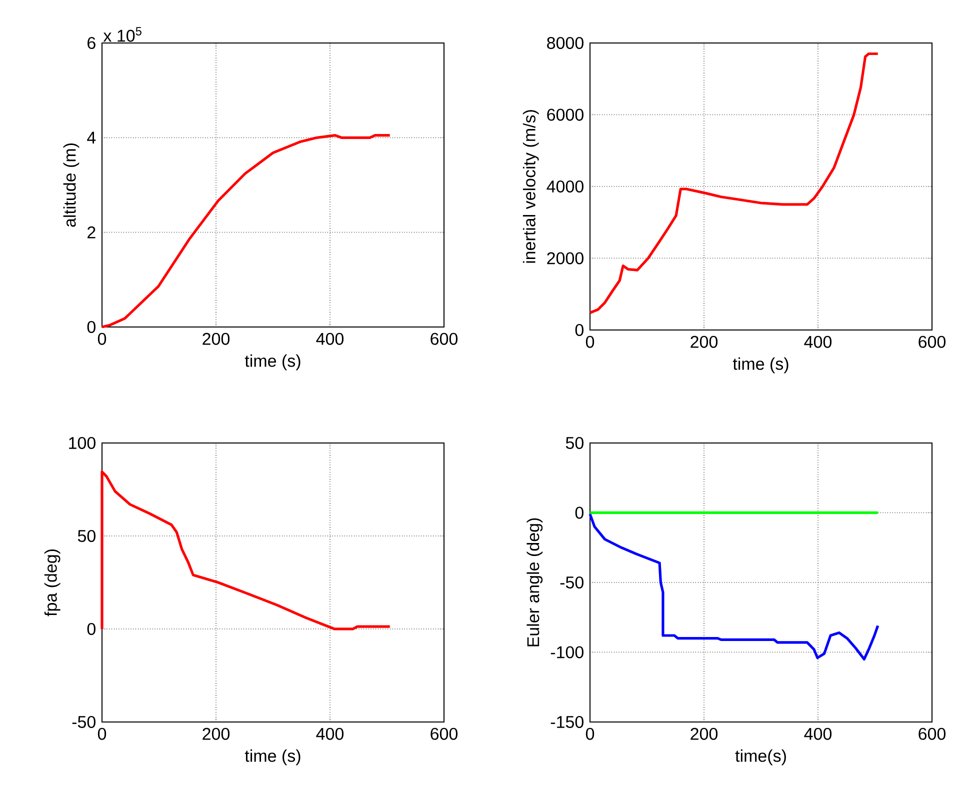  Describe the element at coordinates (565, 43) in the screenshot. I see `y-tick-label: 8000` at that location.